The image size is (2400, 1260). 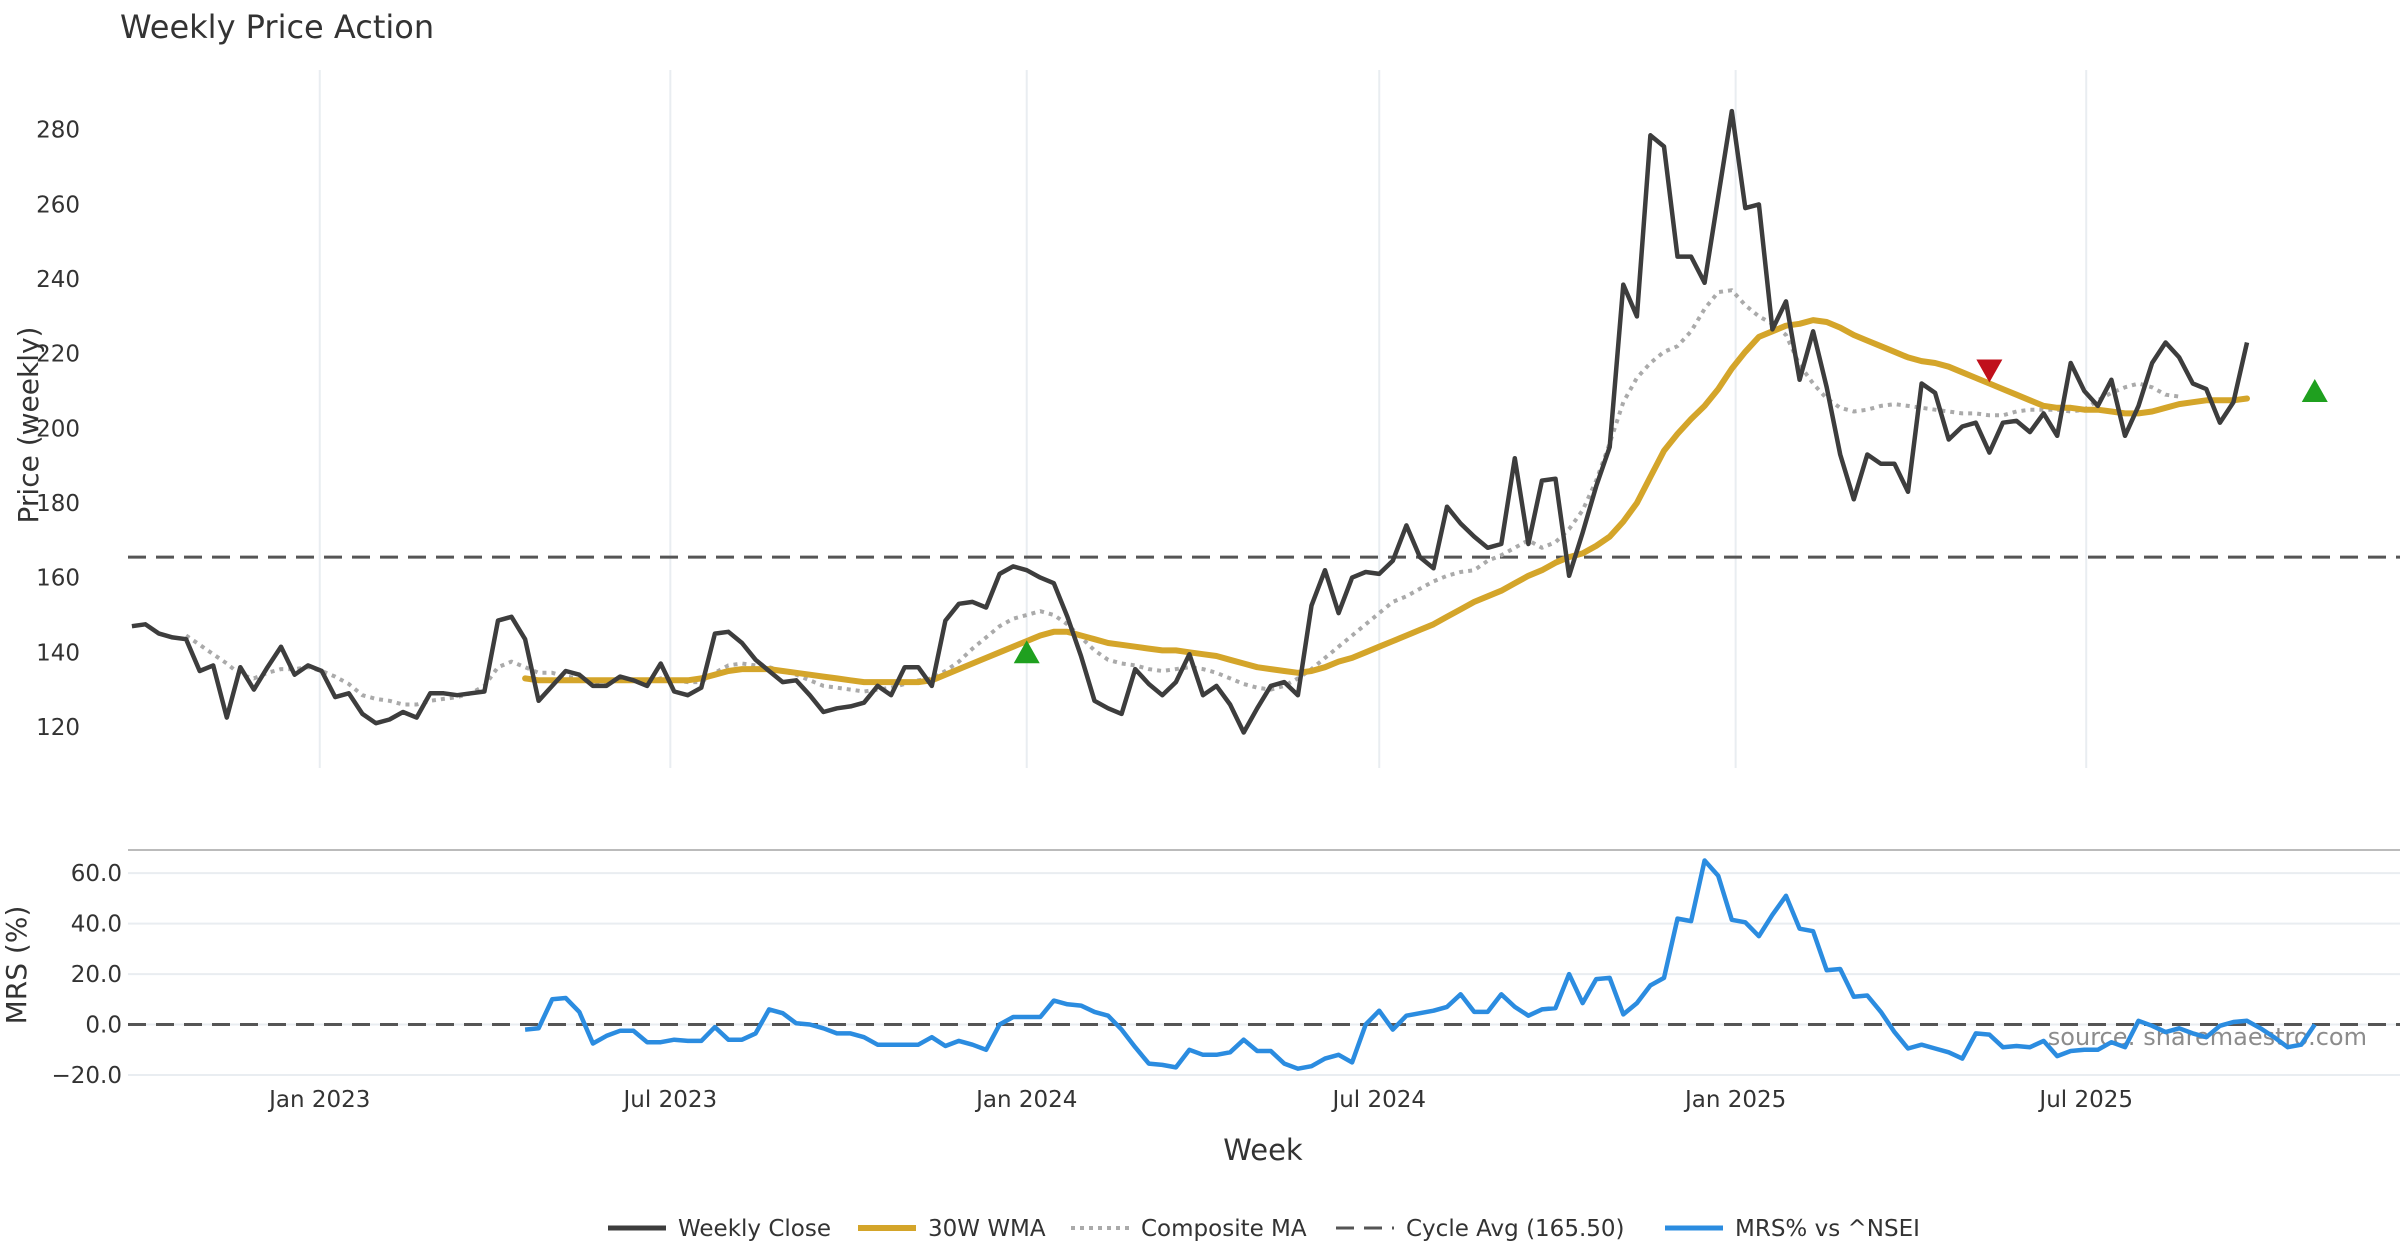 What do you see at coordinates (58, 653) in the screenshot?
I see `price-y-tick-label: 140` at bounding box center [58, 653].